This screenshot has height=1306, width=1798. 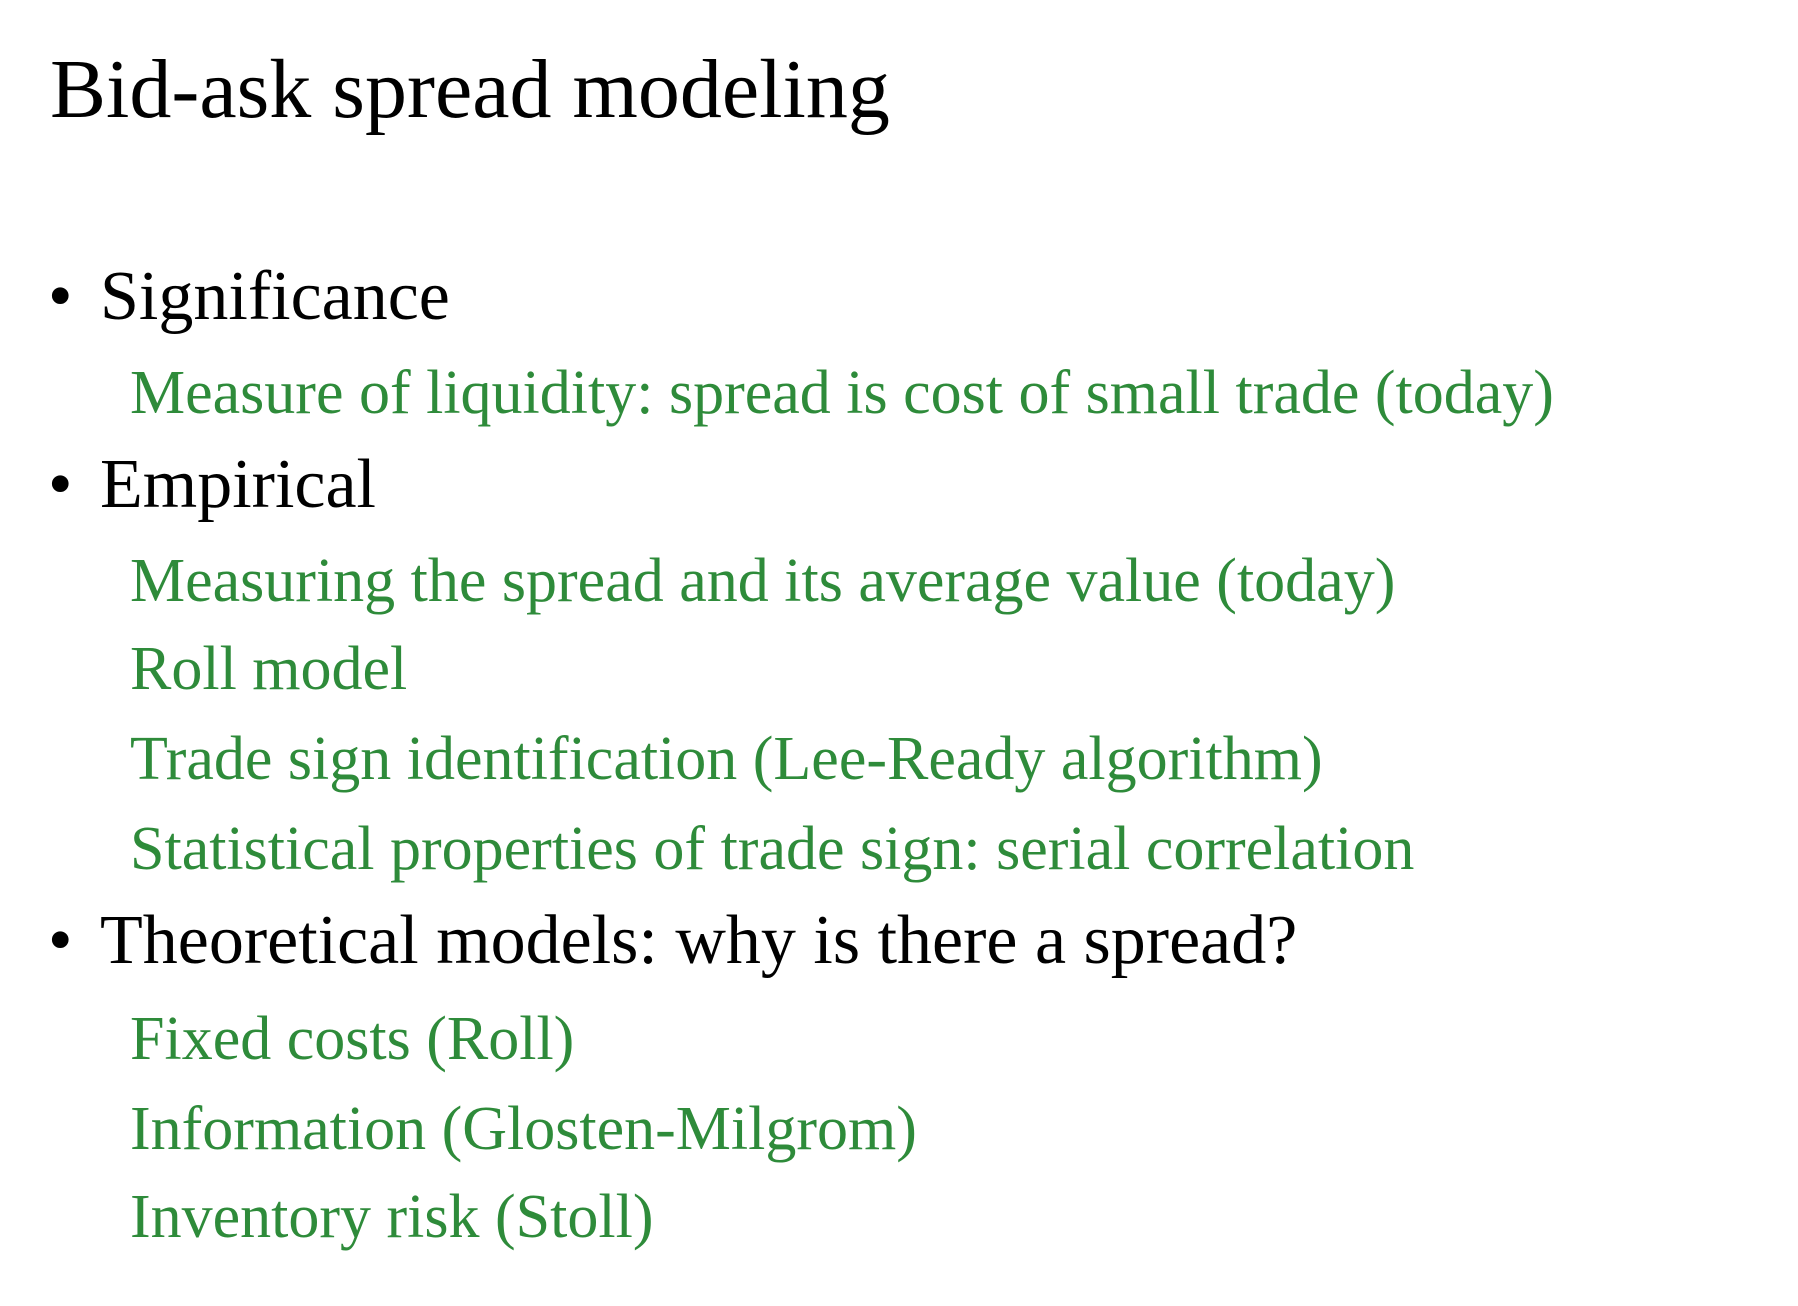 I want to click on sub-item: Roll model, so click(x=269, y=669).